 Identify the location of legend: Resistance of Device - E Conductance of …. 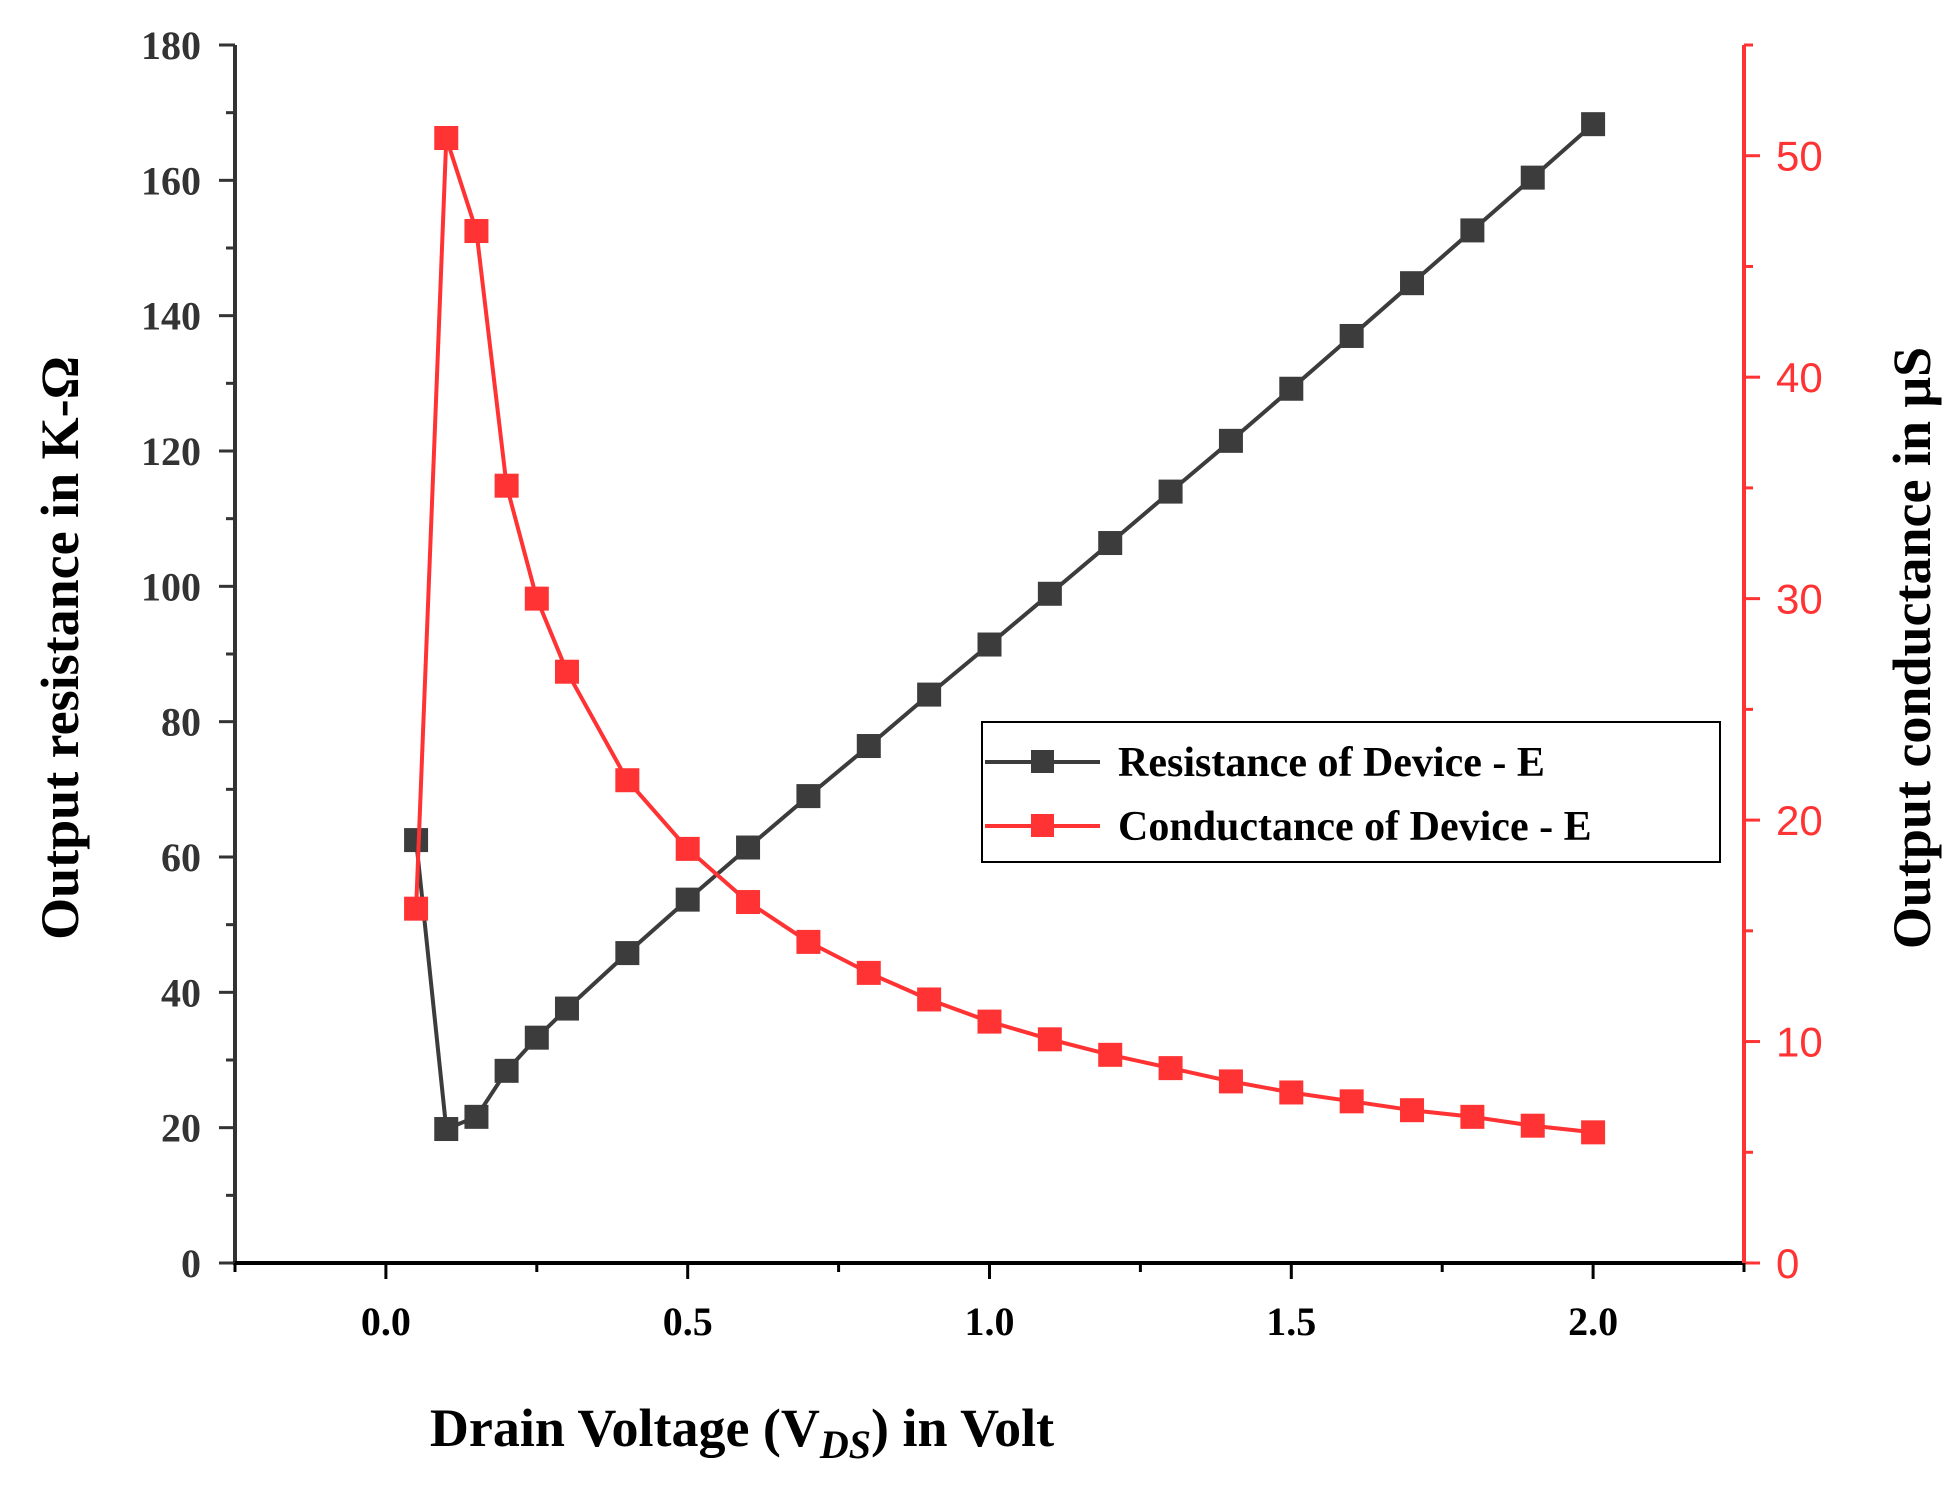
(1351, 792).